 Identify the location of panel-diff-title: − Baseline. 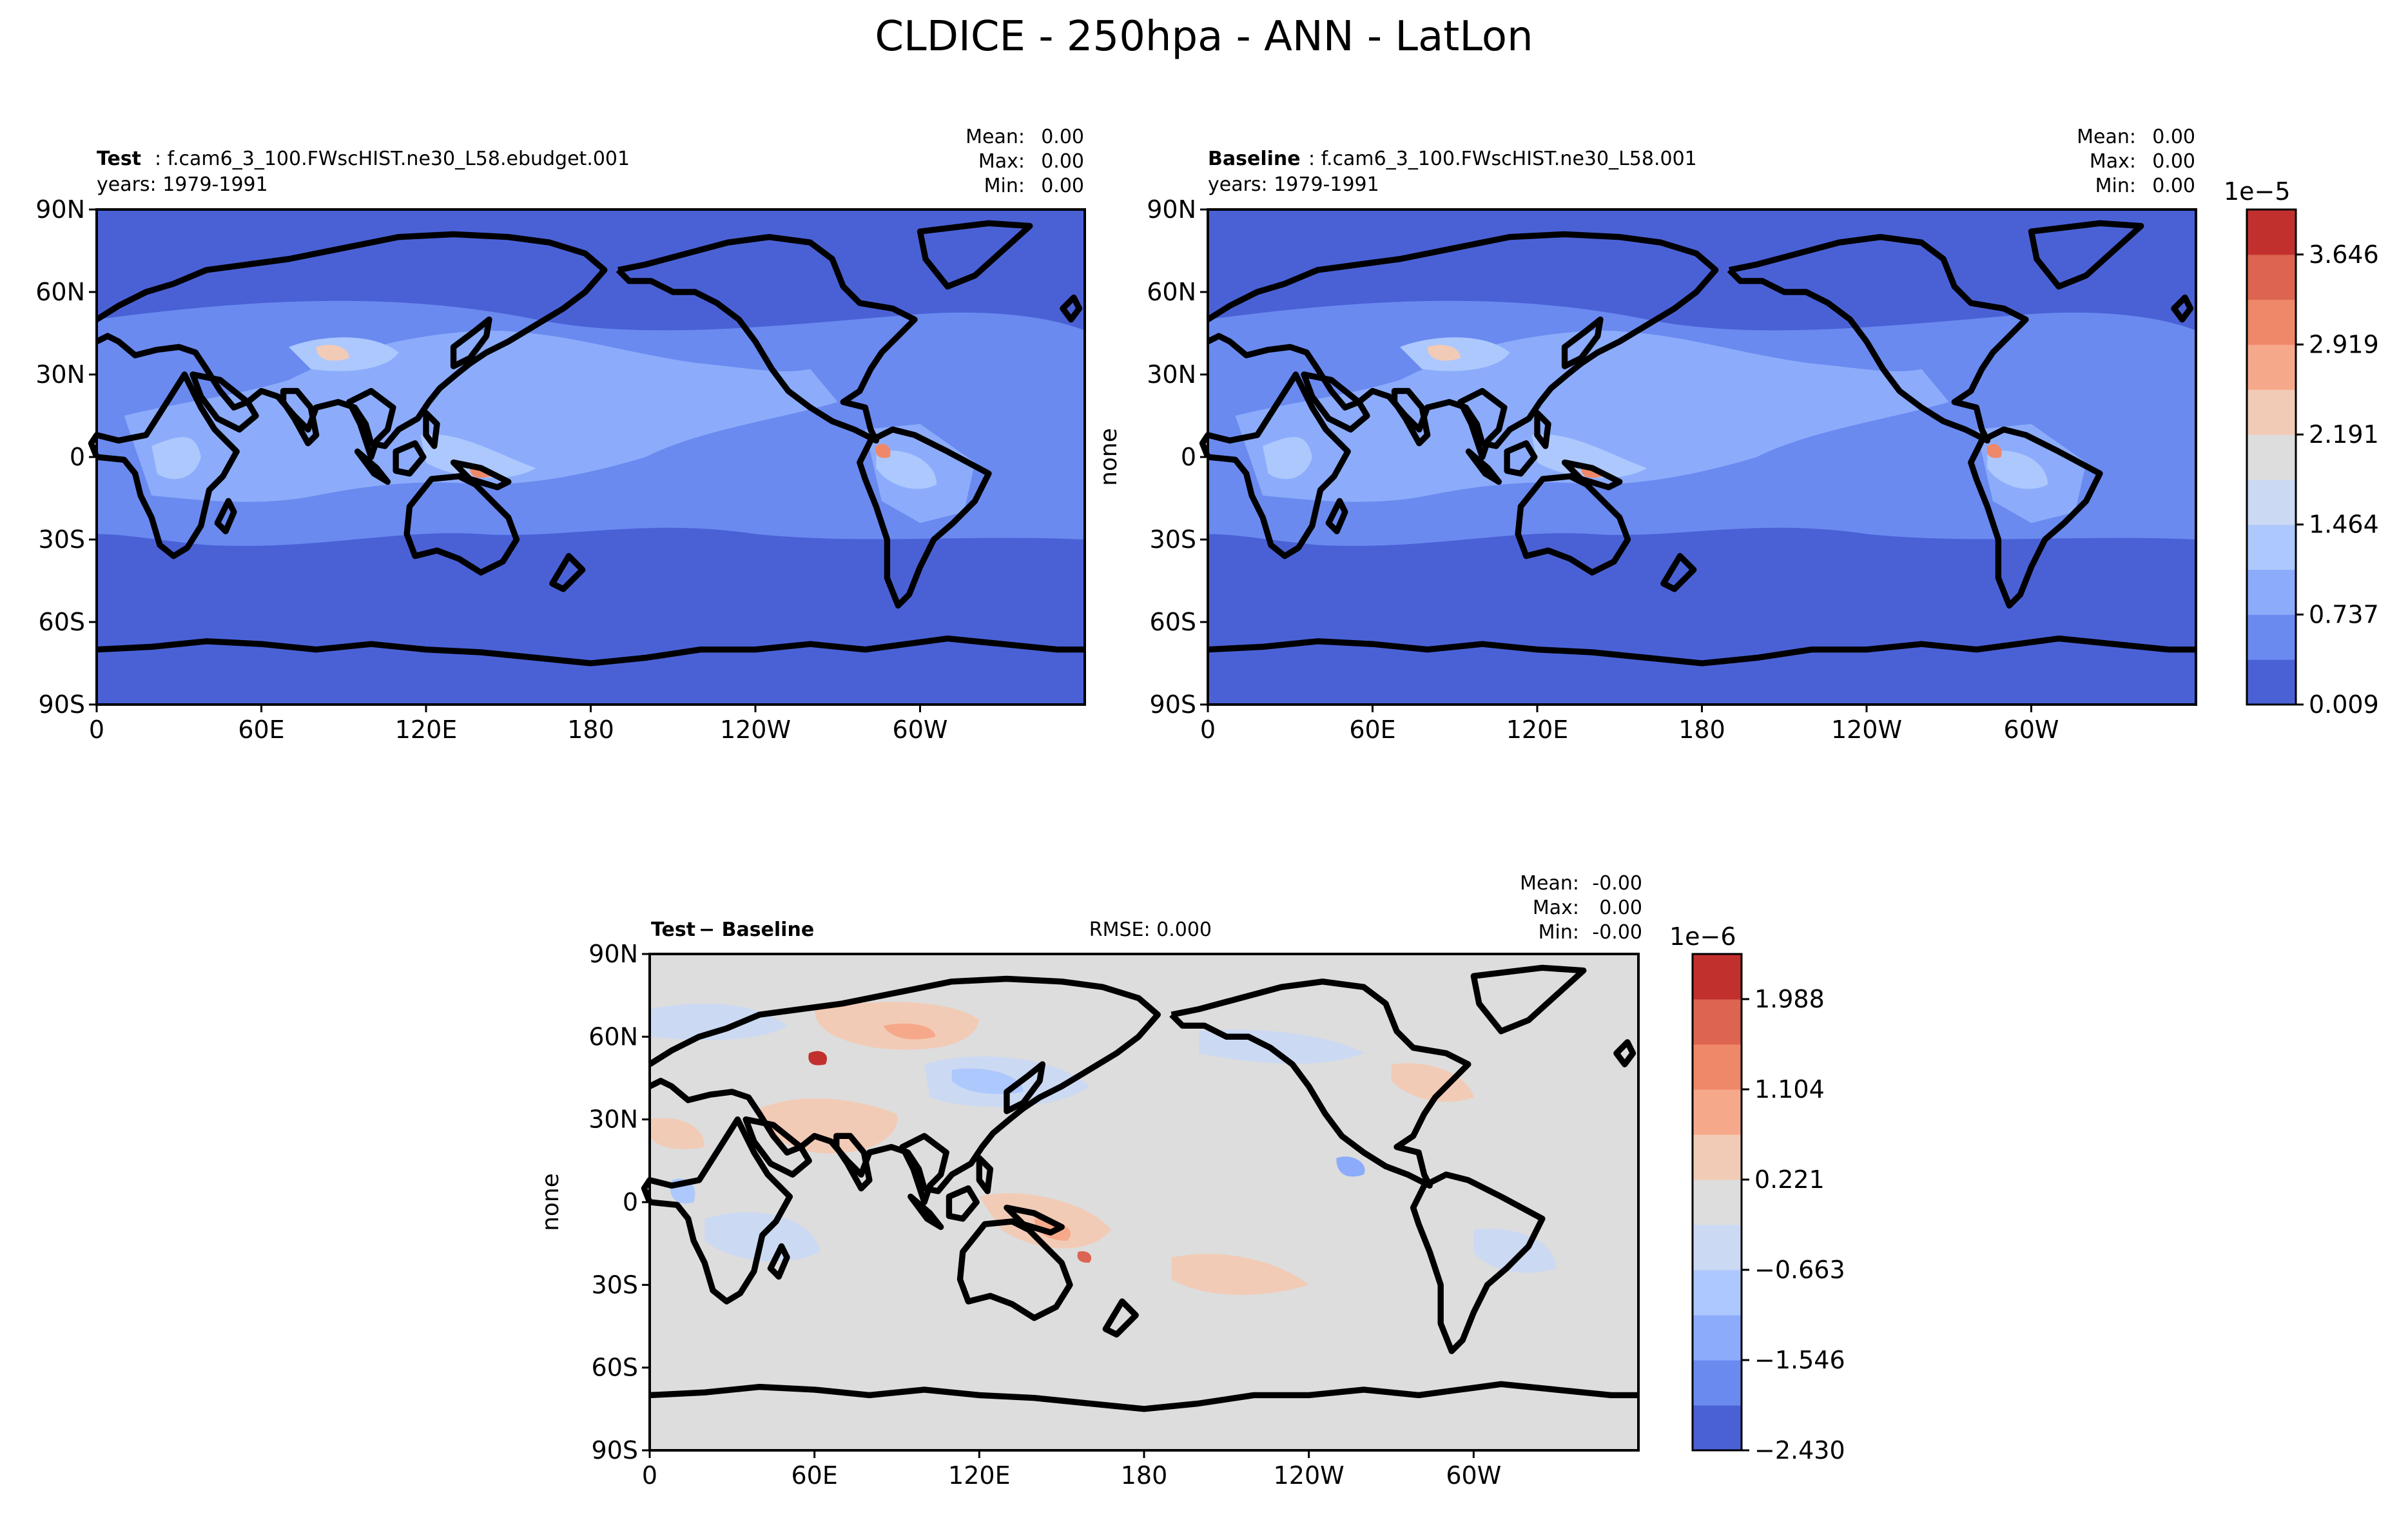
(756, 930).